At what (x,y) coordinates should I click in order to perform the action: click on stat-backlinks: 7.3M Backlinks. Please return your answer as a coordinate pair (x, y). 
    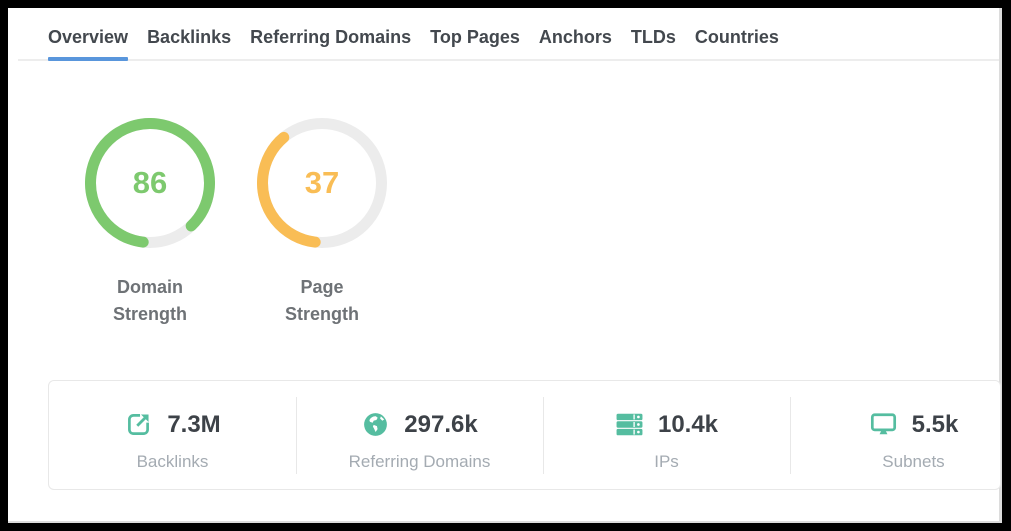
    Looking at the image, I should click on (172, 435).